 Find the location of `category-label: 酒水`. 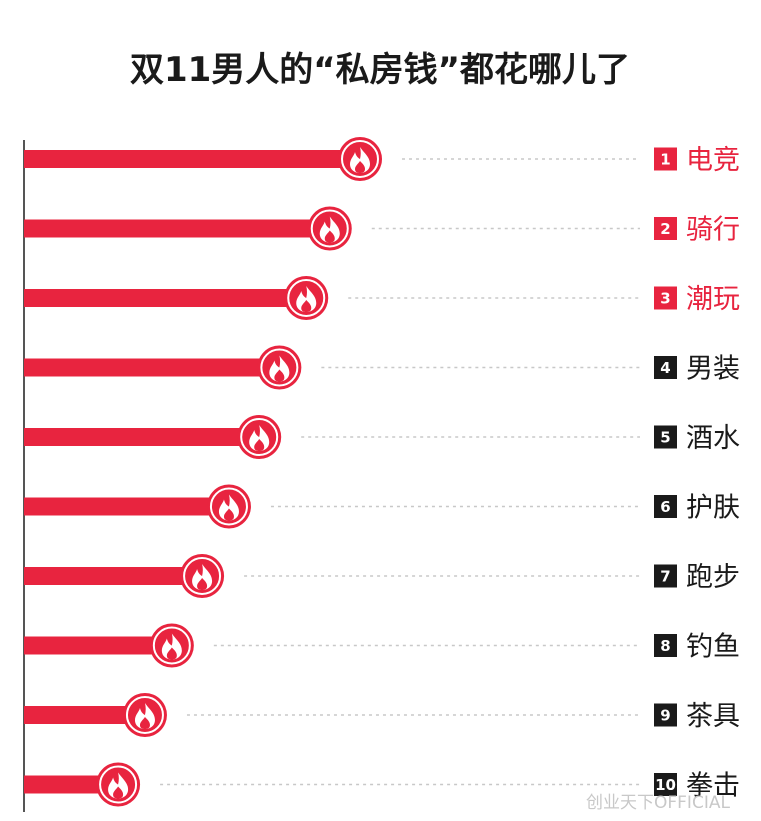

category-label: 酒水 is located at coordinates (713, 438).